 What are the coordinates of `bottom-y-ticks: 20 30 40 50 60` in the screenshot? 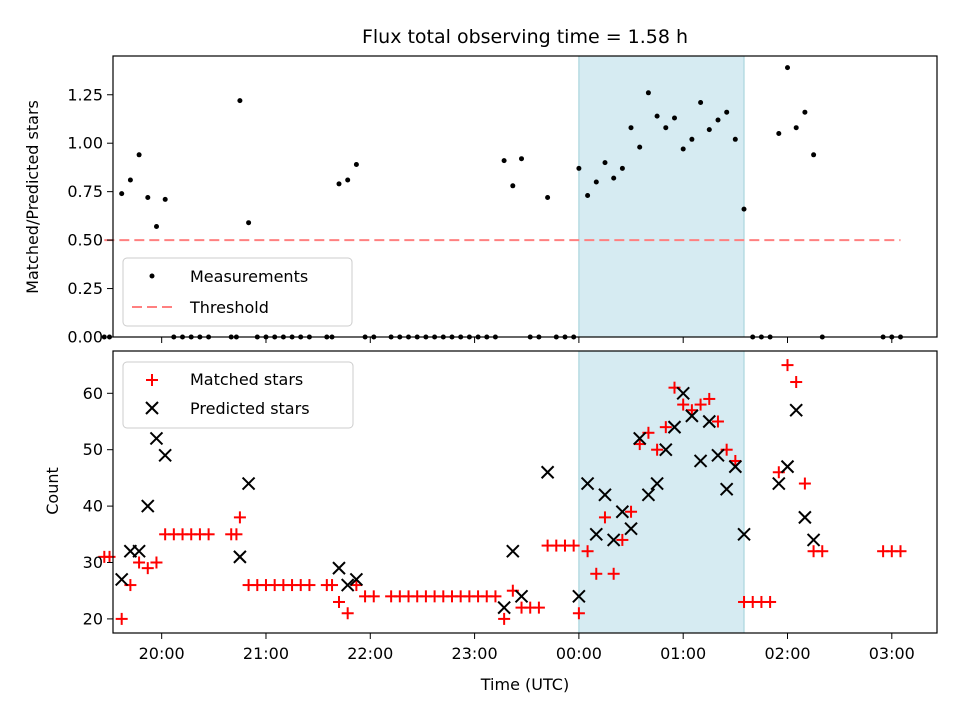 It's located at (98, 506).